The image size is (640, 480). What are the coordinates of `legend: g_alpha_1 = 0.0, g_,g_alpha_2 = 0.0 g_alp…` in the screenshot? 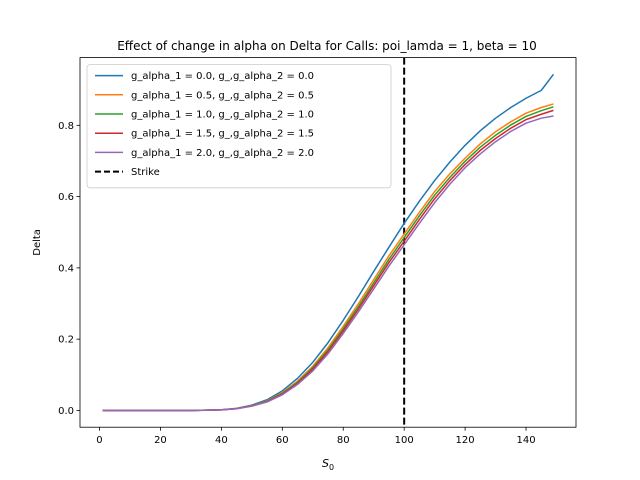 It's located at (239, 126).